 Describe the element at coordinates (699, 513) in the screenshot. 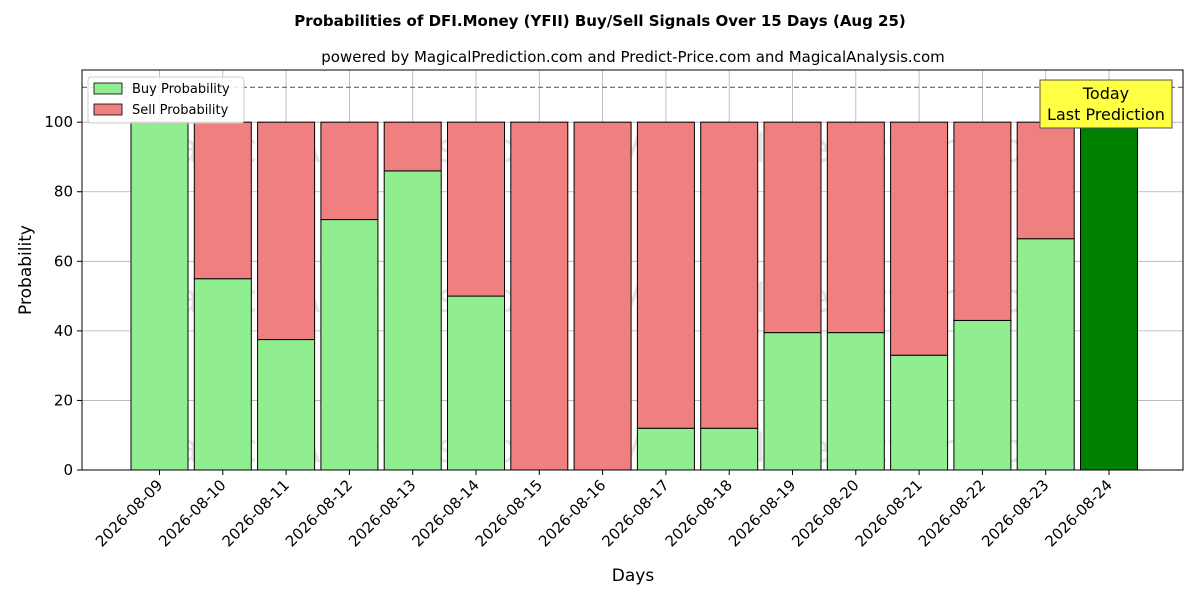

I see `x-tick-label: 2026-08-18` at that location.